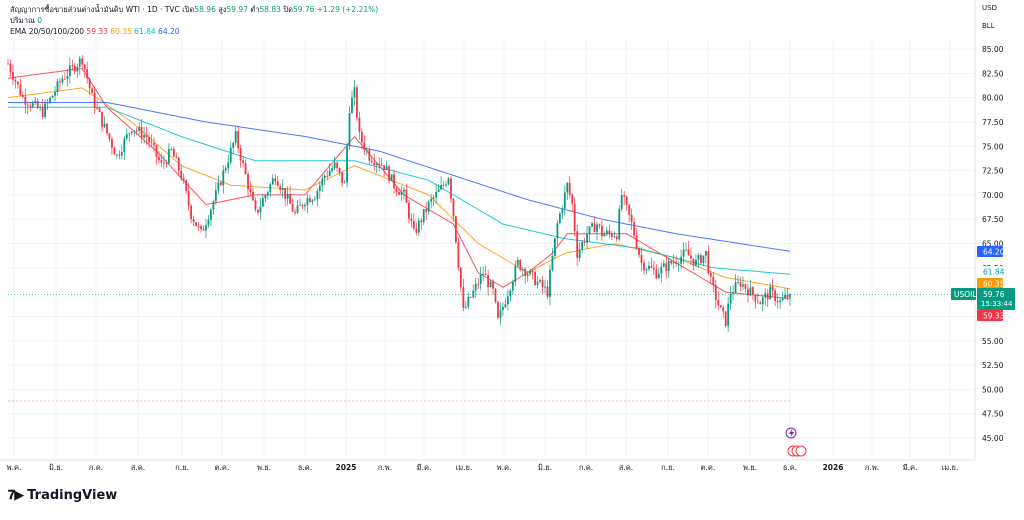 The height and width of the screenshot is (520, 1024). Describe the element at coordinates (121, 31) in the screenshot. I see `ema50-value: 60.35` at that location.